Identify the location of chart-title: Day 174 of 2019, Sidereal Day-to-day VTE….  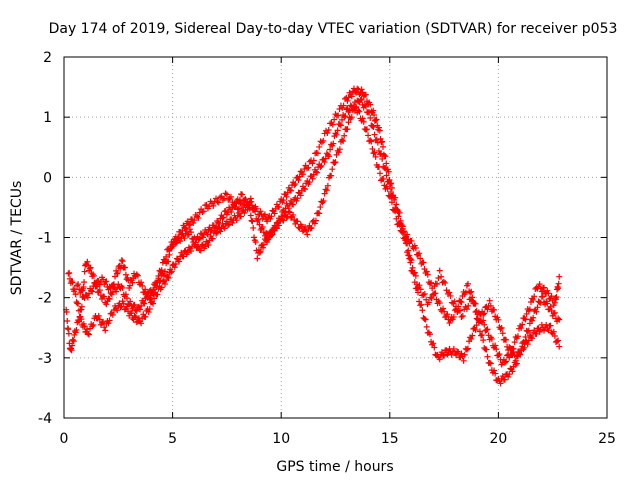
(333, 29).